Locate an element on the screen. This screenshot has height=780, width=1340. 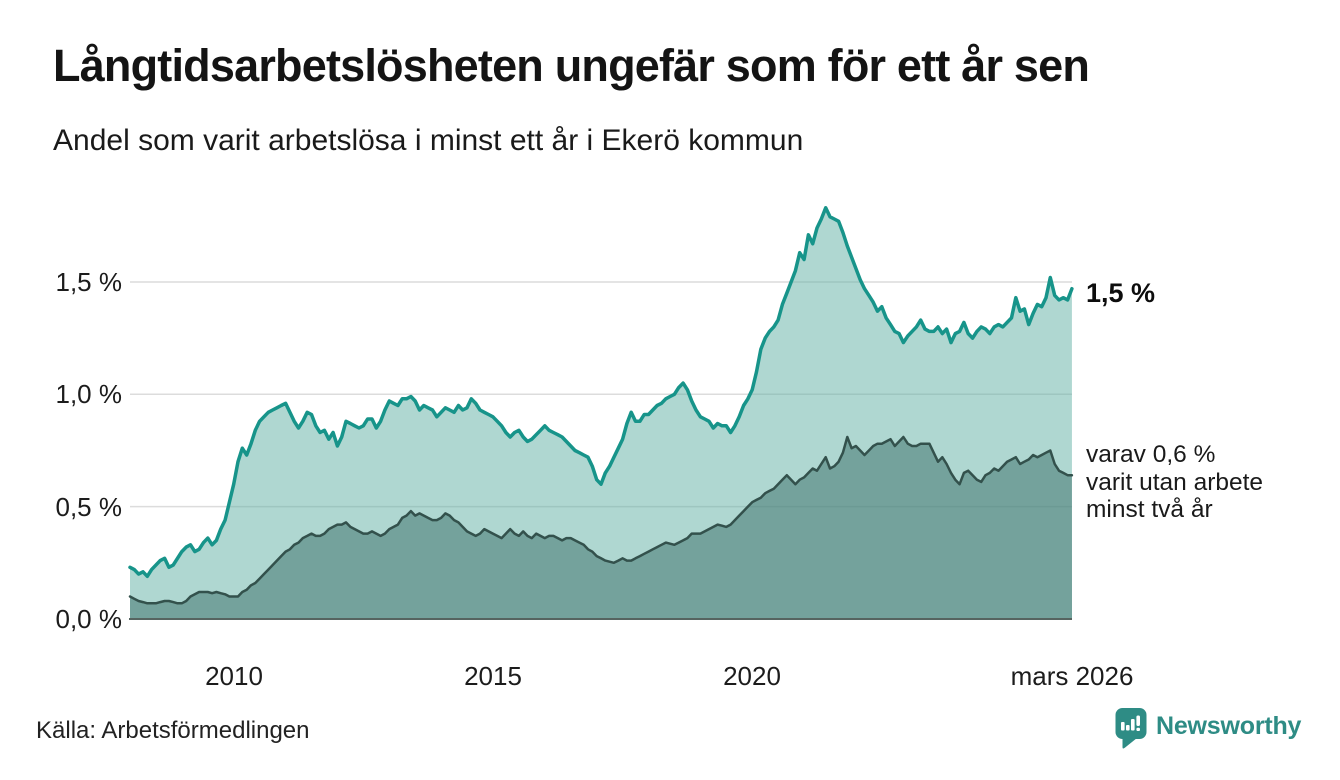
annotation-line-1: varav 0,6 % is located at coordinates (1151, 454).